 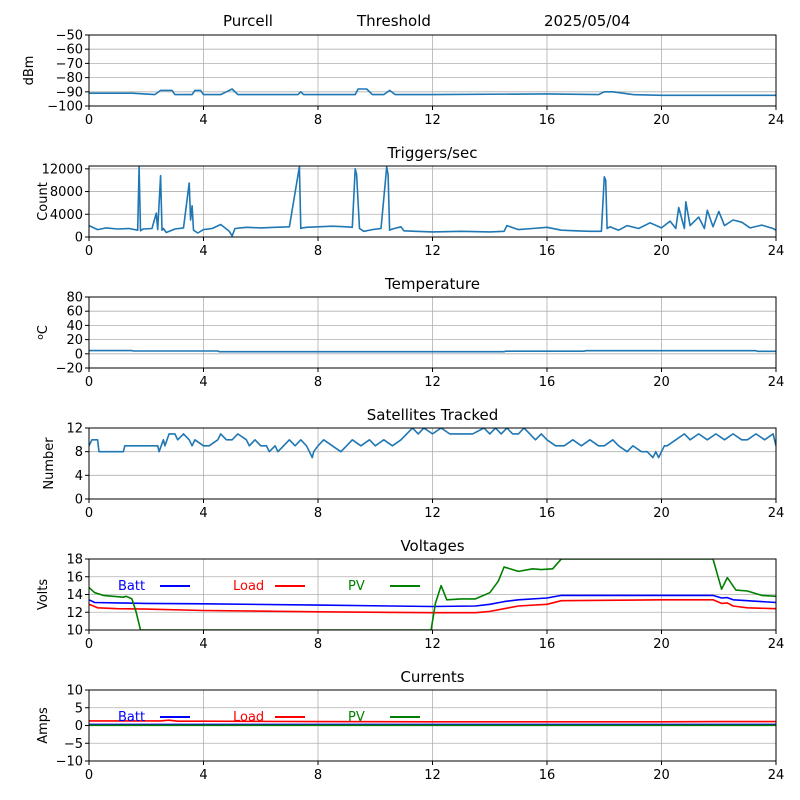 I want to click on y-tick-label: 4000, so click(x=66, y=215).